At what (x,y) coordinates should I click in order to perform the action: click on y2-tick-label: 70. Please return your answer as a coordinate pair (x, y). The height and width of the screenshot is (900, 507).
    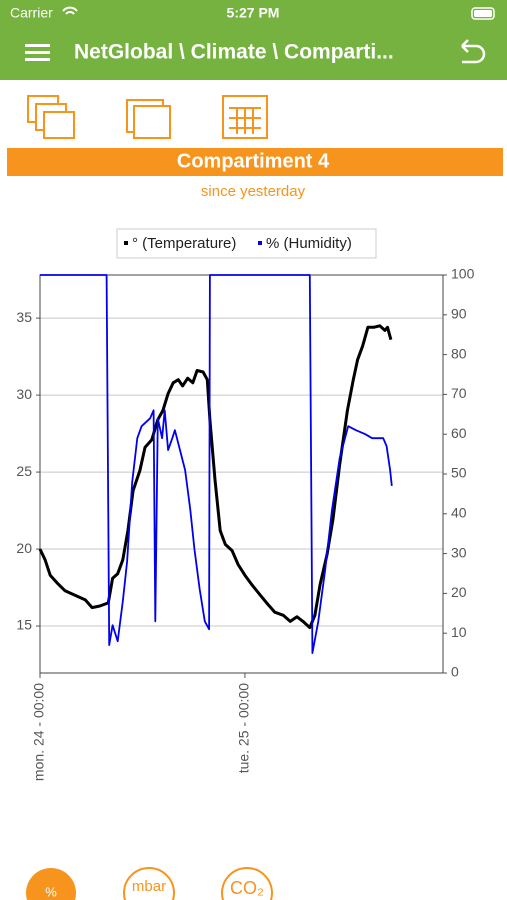
    Looking at the image, I should click on (459, 393).